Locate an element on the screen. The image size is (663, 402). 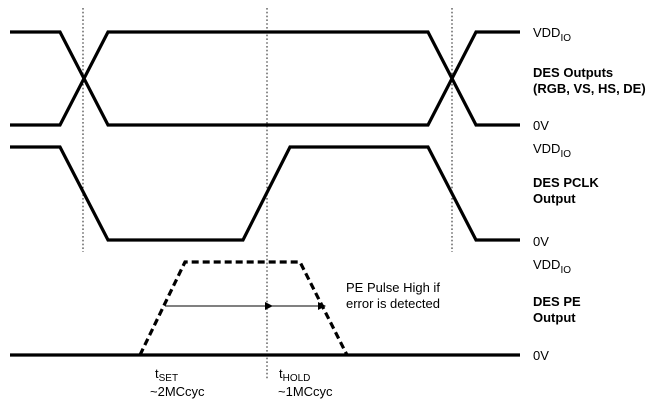
timing-arrow is located at coordinates (245, 306).